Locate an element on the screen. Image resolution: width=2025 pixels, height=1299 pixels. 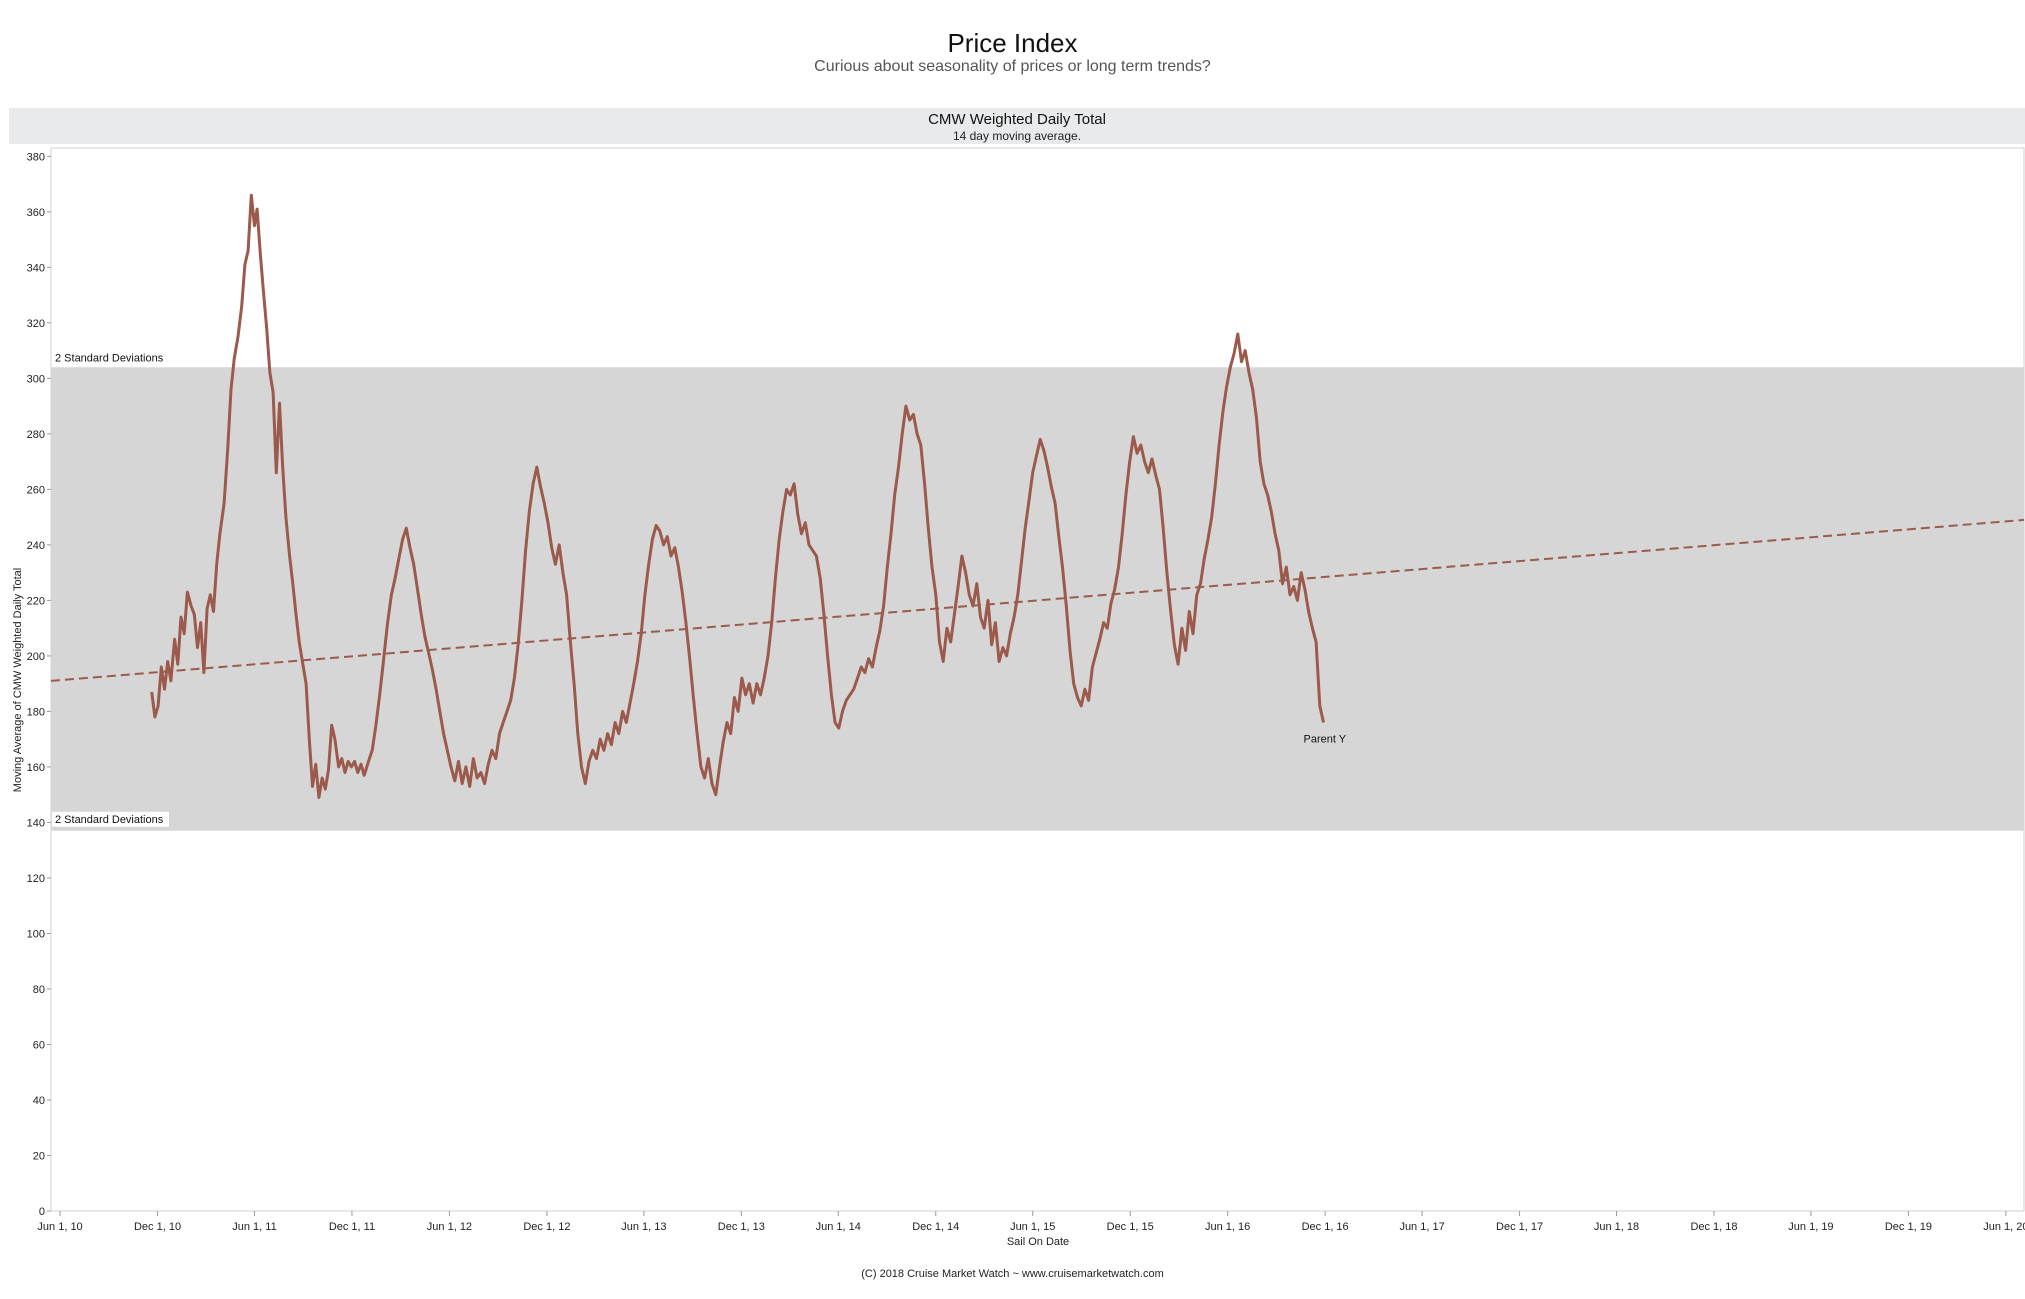
x-tick-label: Jun 1, 14 is located at coordinates (838, 1227).